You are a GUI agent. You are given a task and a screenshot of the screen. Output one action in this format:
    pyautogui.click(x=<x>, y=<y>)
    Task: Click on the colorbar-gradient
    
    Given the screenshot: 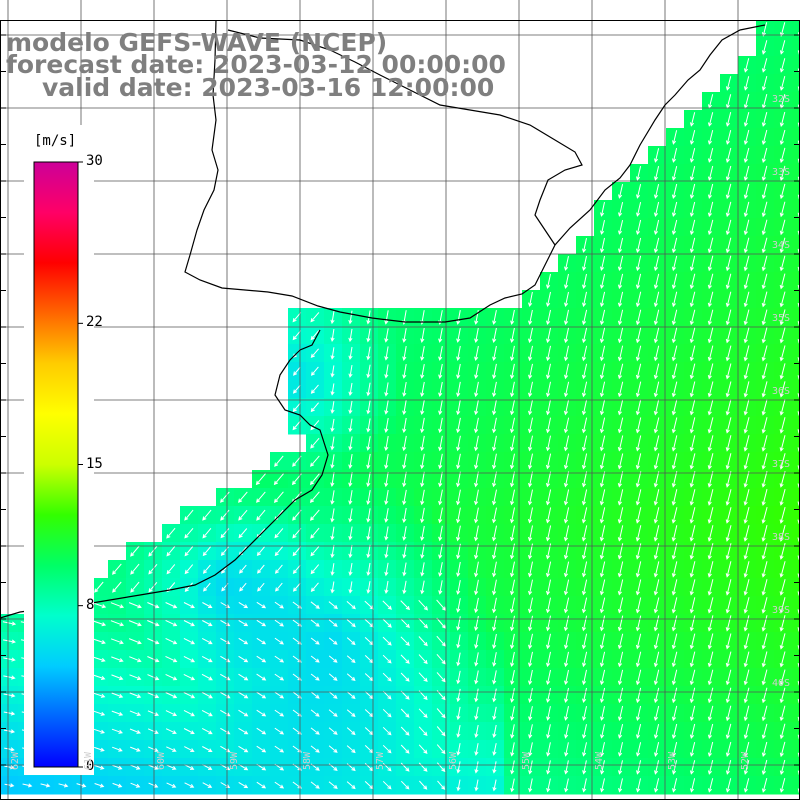 What is the action you would take?
    pyautogui.click(x=56, y=464)
    